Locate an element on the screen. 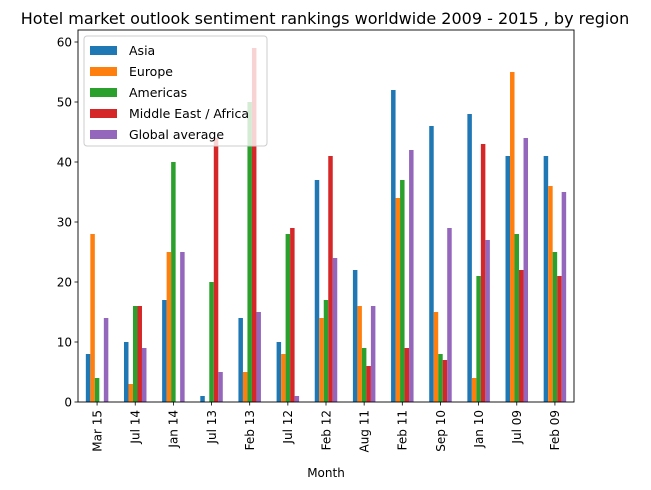 The height and width of the screenshot is (490, 651). legend-box is located at coordinates (175, 91).